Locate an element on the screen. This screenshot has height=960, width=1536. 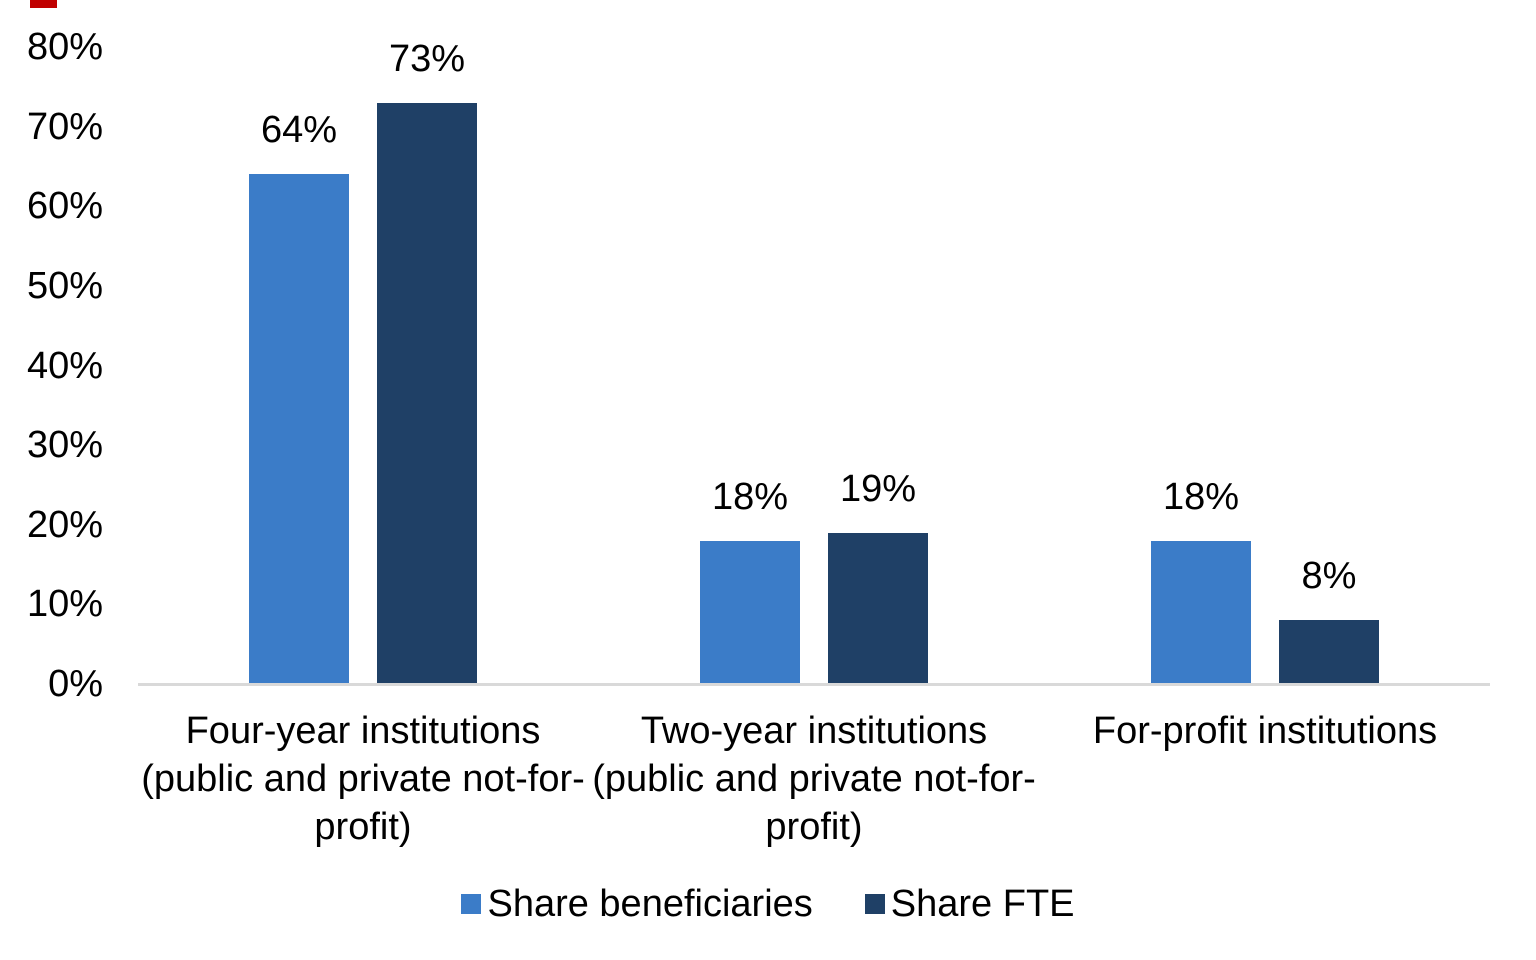
bar-value-label: 19% is located at coordinates (878, 489).